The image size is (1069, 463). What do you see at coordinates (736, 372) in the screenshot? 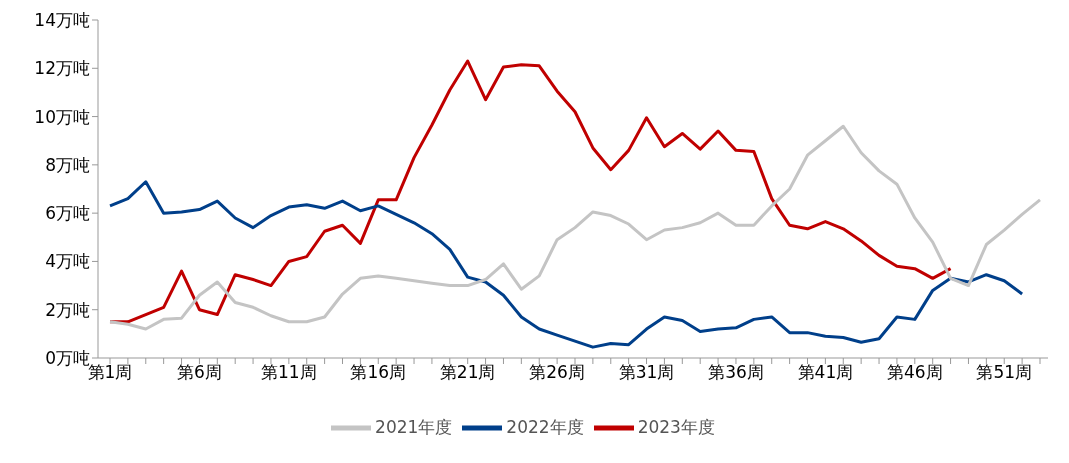
I see `x-tick-label: 第36周` at bounding box center [736, 372].